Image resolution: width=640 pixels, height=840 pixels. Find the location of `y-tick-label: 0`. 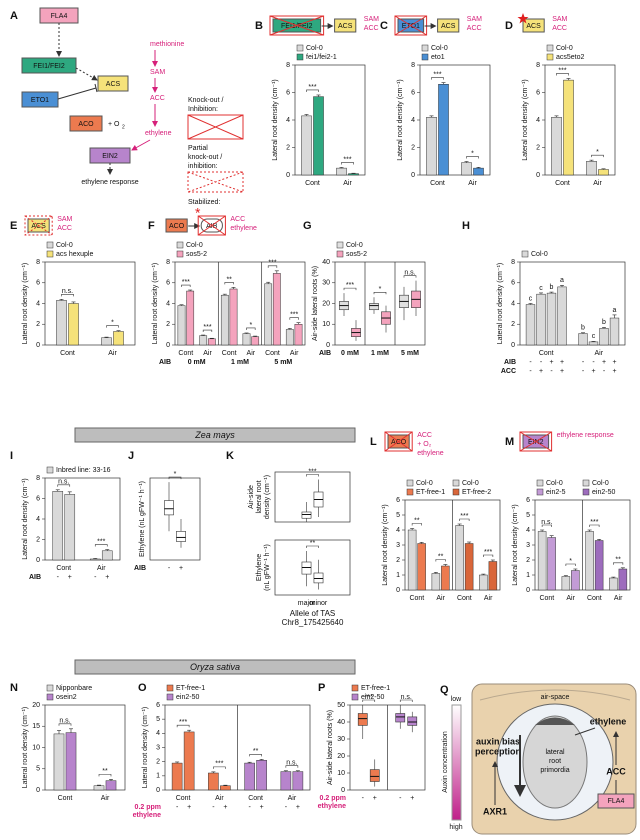

y-tick-label: 0 is located at coordinates (513, 345).